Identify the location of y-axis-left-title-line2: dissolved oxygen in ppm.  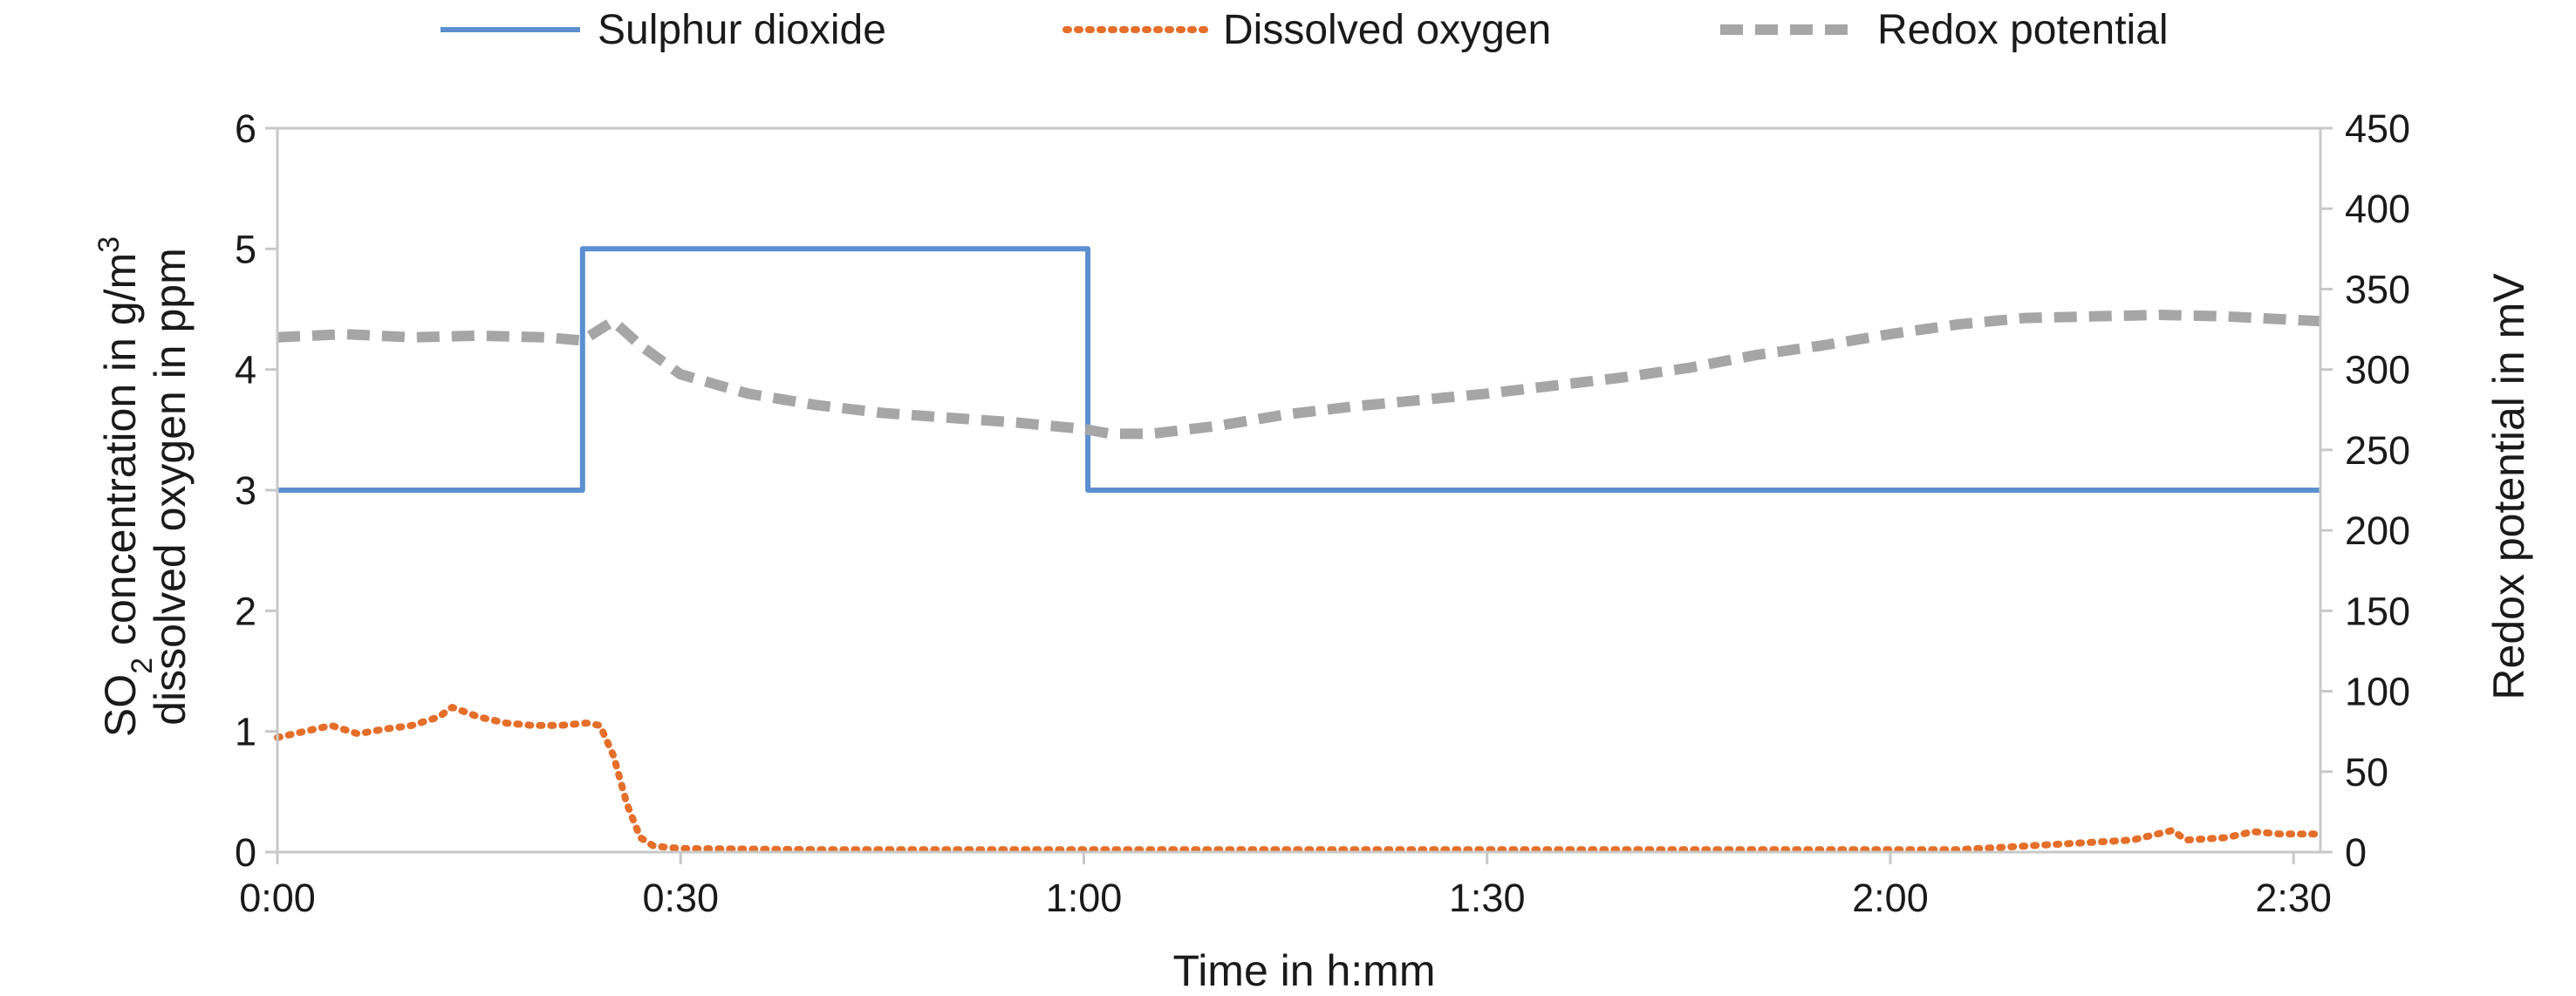
(170, 487).